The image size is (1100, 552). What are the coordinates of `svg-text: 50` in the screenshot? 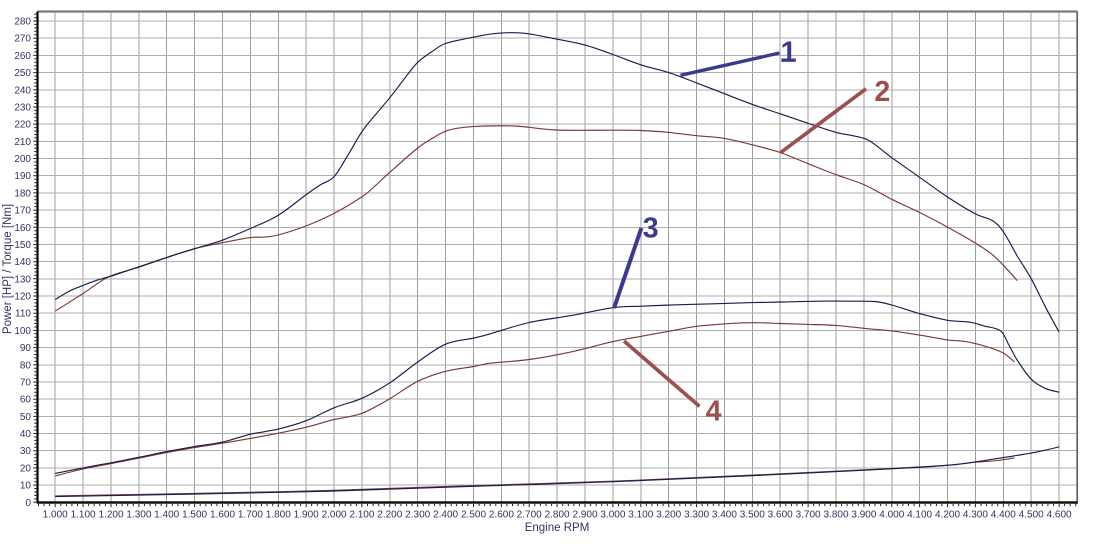 It's located at (26, 417).